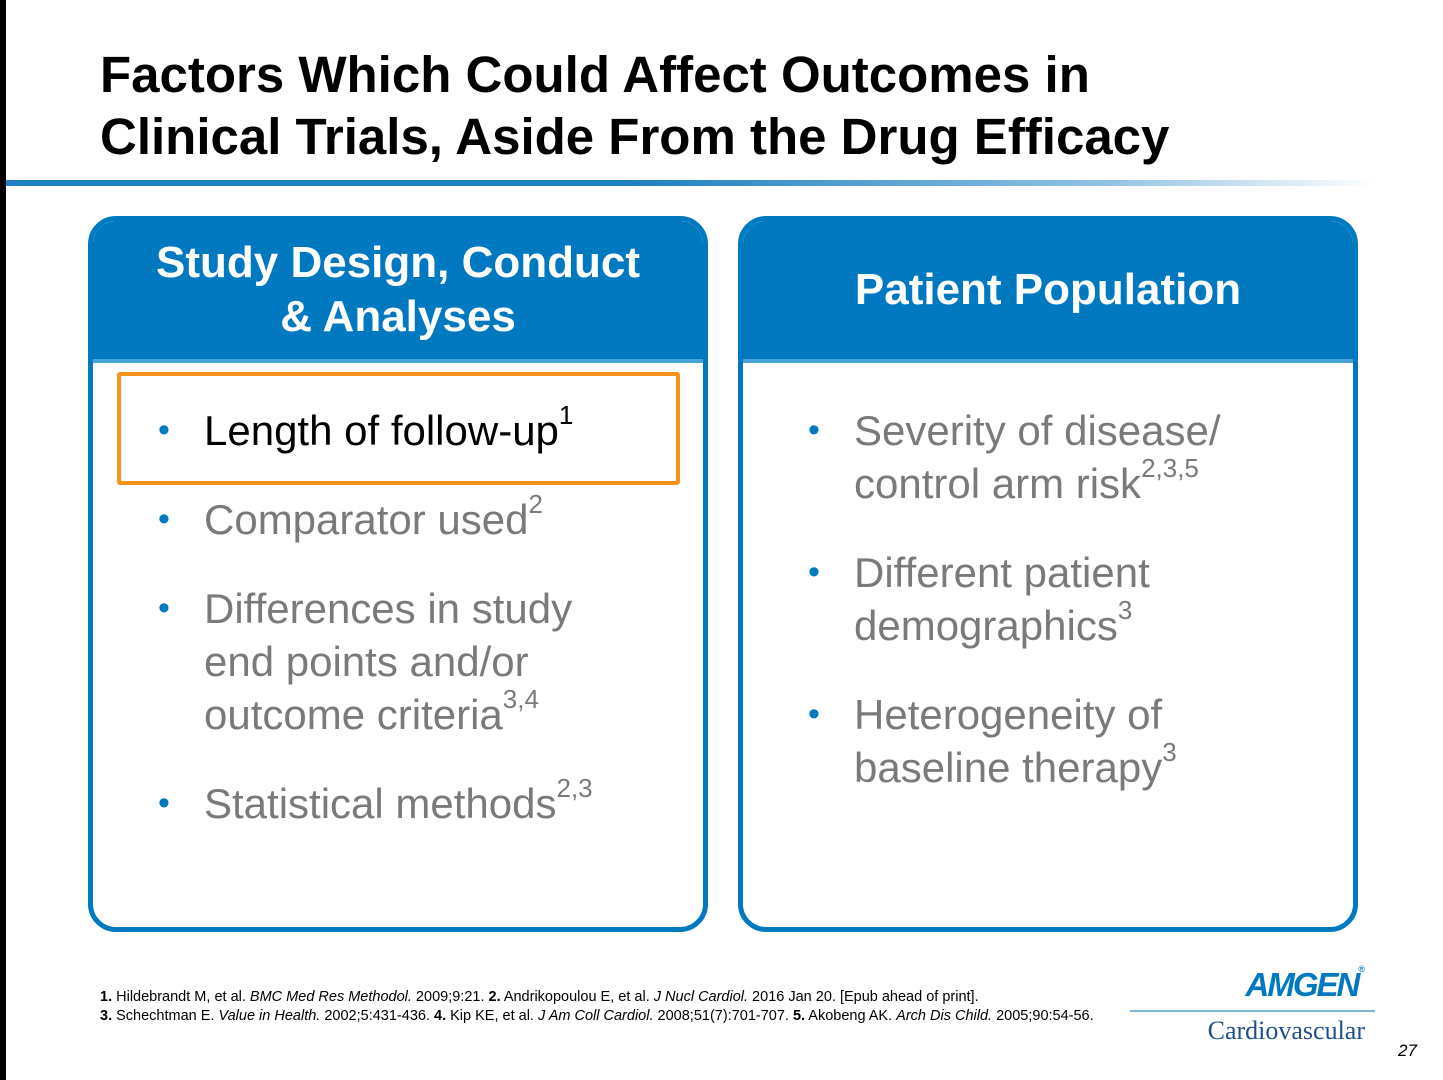 This screenshot has height=1080, width=1443. I want to click on bullet-text-line-3: outcome criteria, so click(353, 714).